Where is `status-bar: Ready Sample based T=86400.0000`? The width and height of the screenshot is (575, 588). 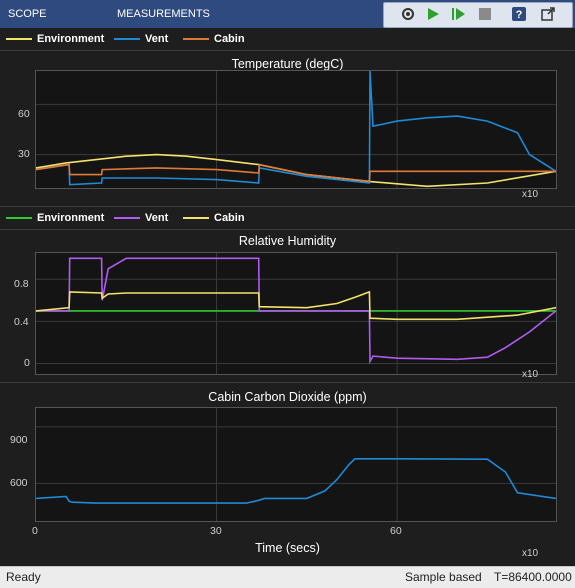
status-bar: Ready Sample based T=86400.0000 is located at coordinates (287, 577).